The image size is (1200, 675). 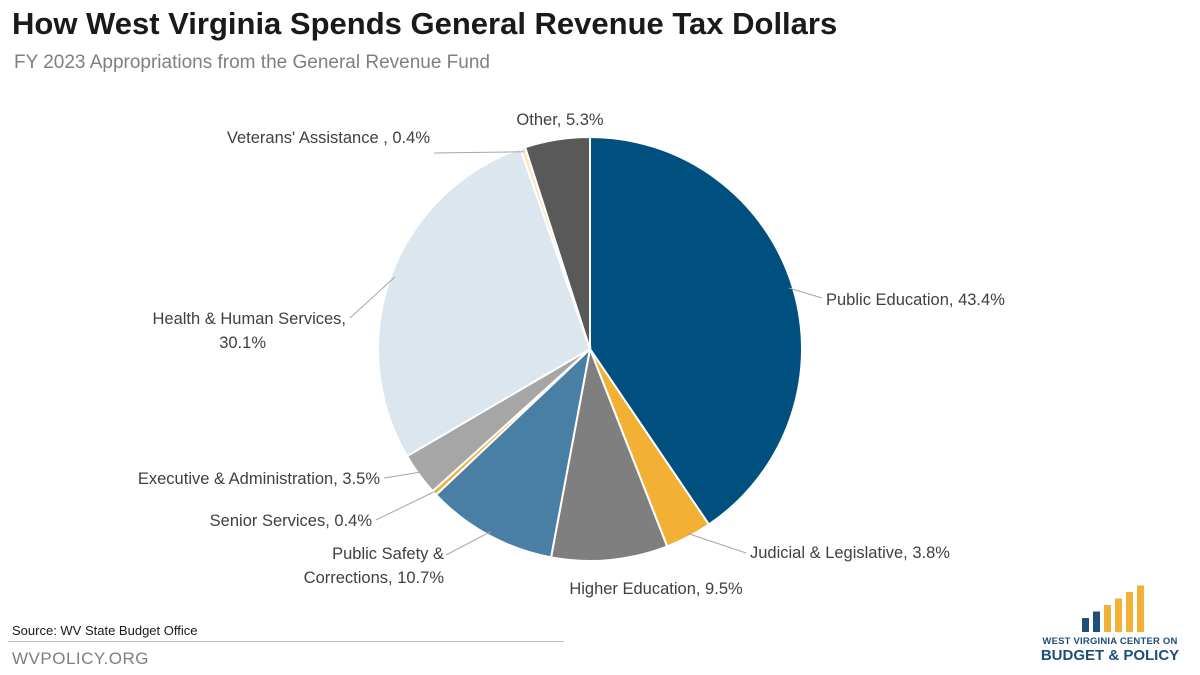 I want to click on slice-label-4: Senior Services, 0.4%, so click(x=291, y=521).